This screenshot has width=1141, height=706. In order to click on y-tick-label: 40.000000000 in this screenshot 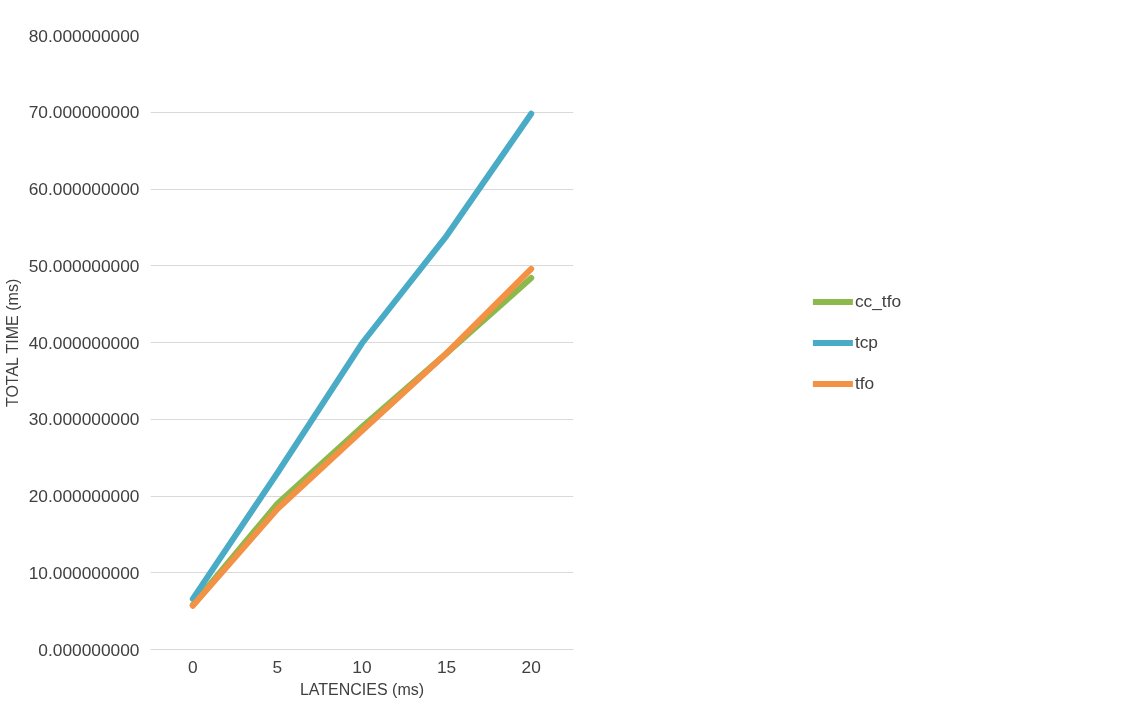, I will do `click(84, 342)`.